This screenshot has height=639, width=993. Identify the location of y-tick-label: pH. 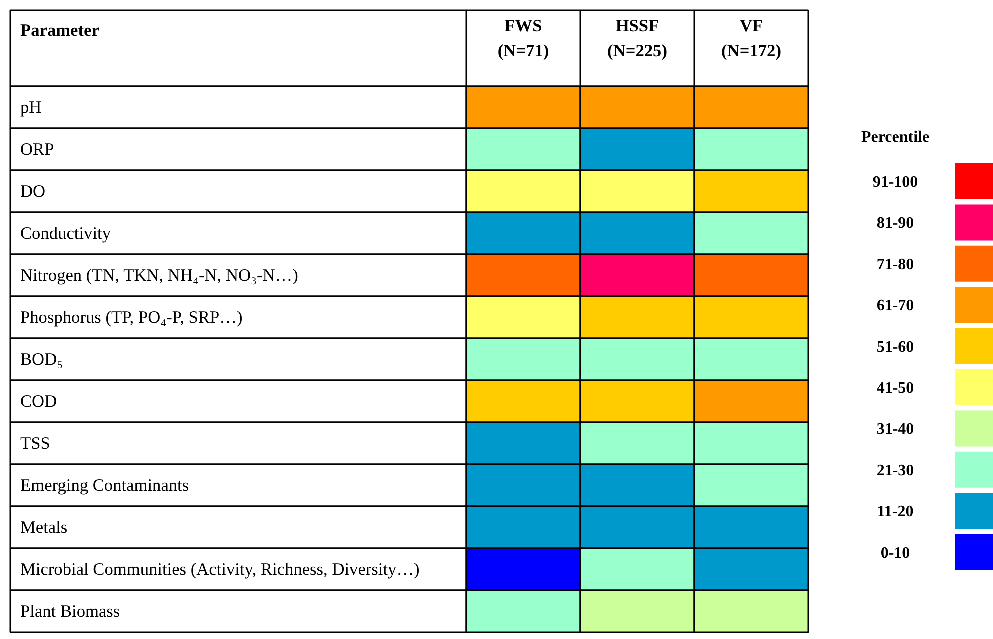
(31, 107).